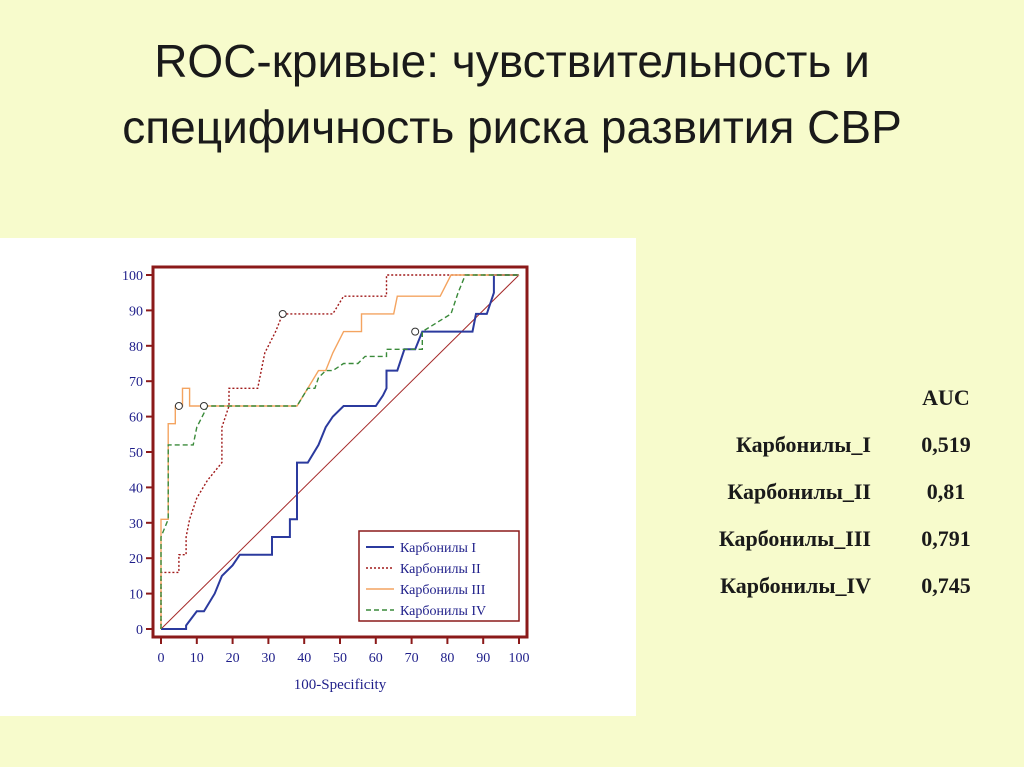 The width and height of the screenshot is (1024, 767). What do you see at coordinates (447, 658) in the screenshot?
I see `x-tick-label: 80` at bounding box center [447, 658].